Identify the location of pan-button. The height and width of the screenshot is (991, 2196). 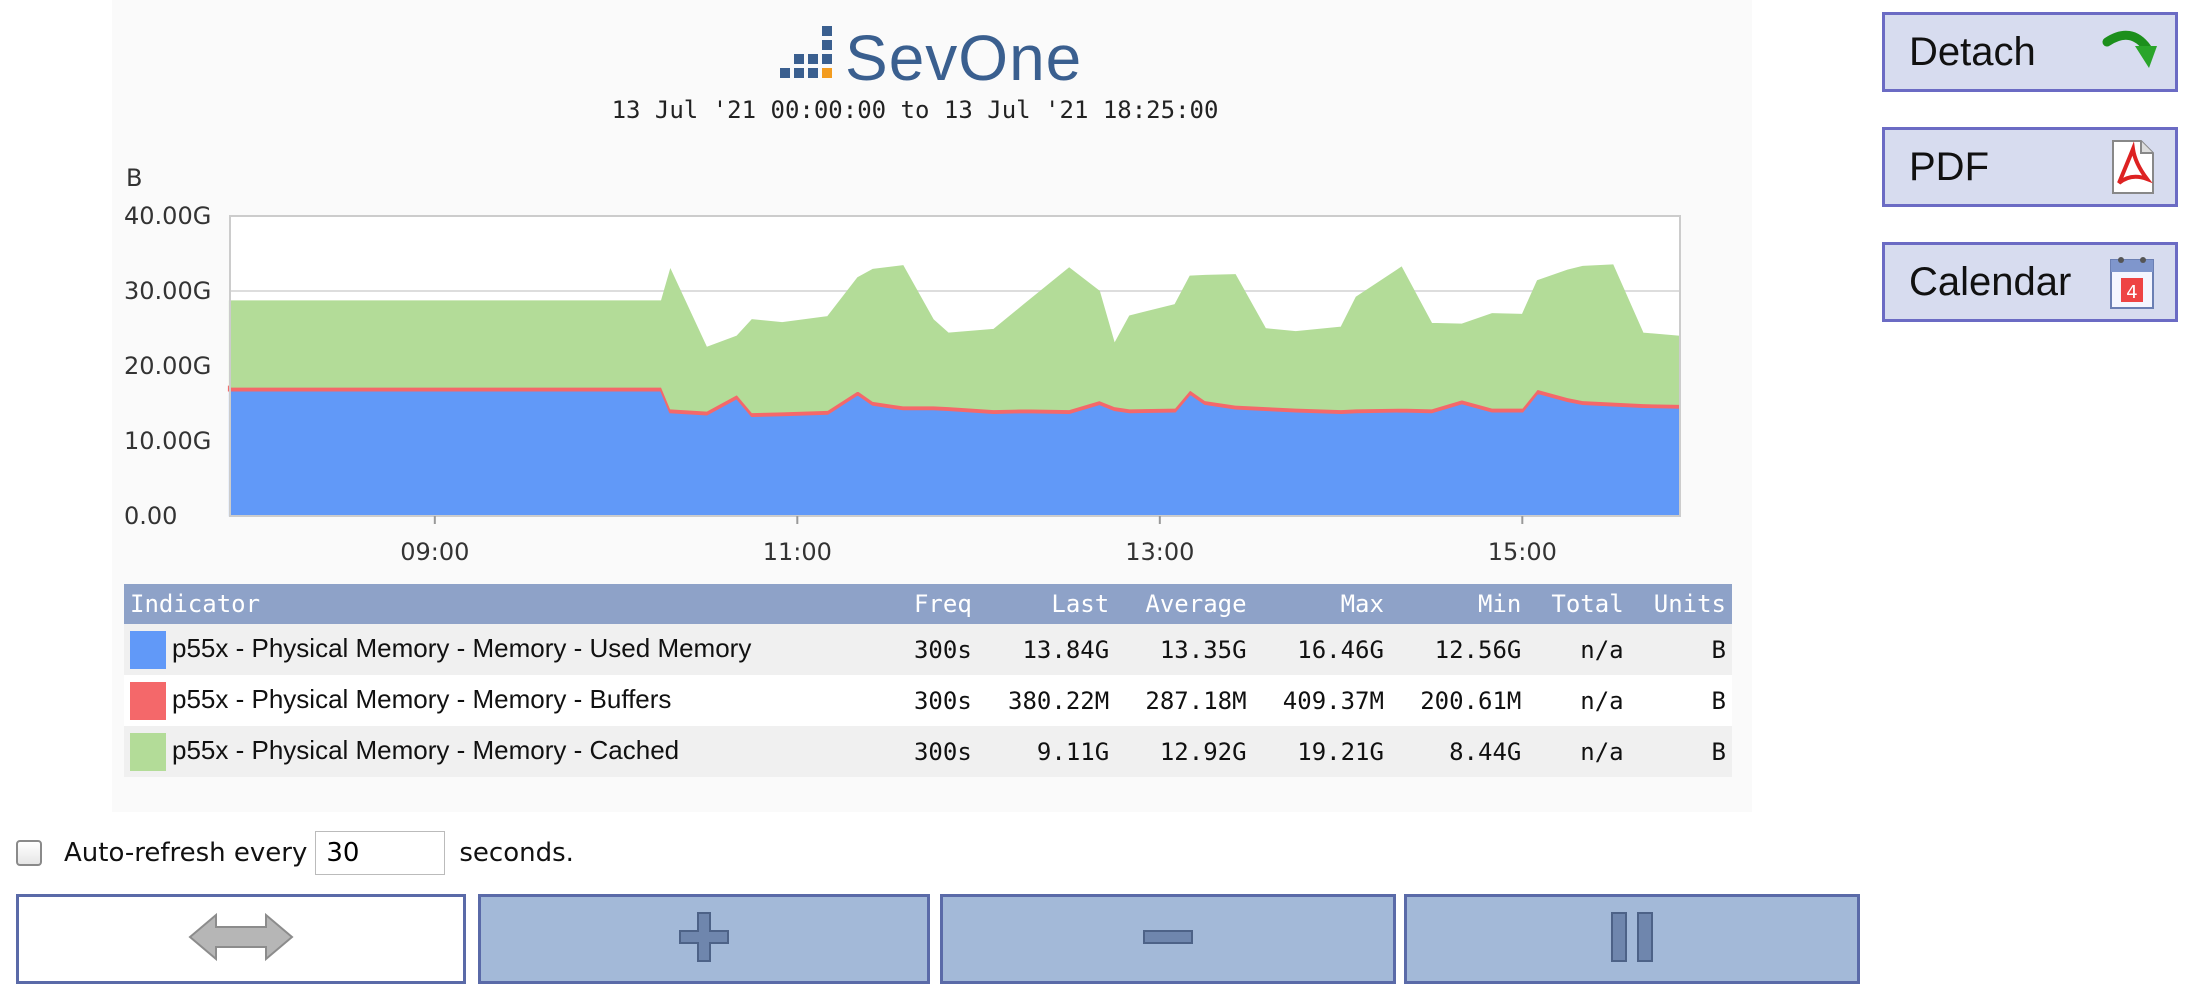
(241, 939).